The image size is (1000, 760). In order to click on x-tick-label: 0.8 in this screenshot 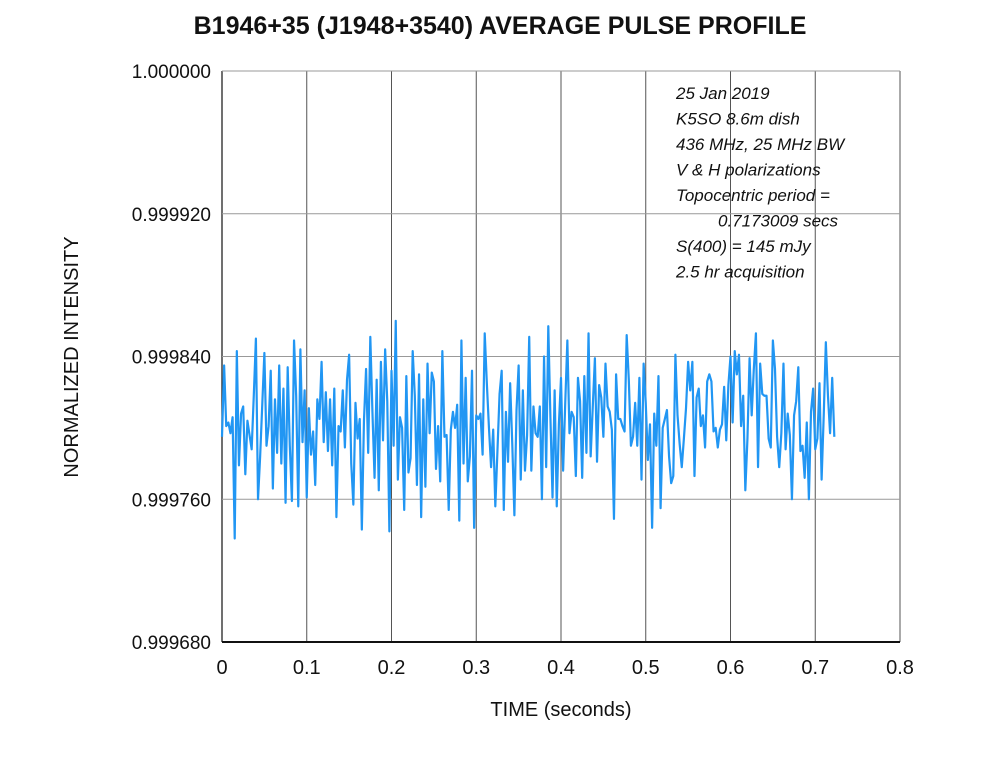, I will do `click(900, 668)`.